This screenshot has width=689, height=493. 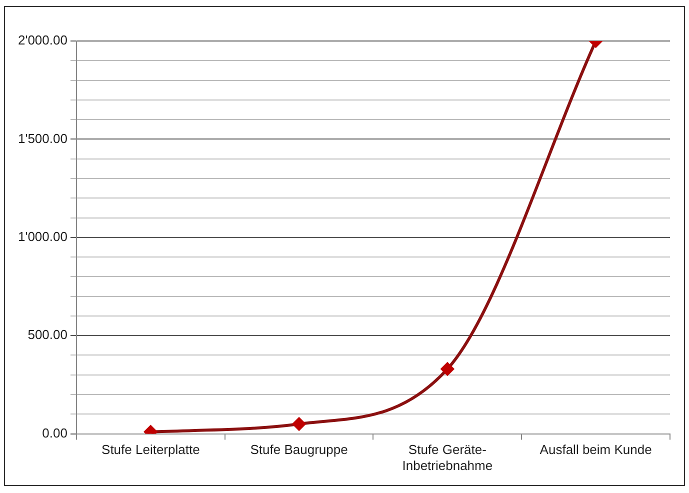 I want to click on y-tick-label: 500.00, so click(x=48, y=334).